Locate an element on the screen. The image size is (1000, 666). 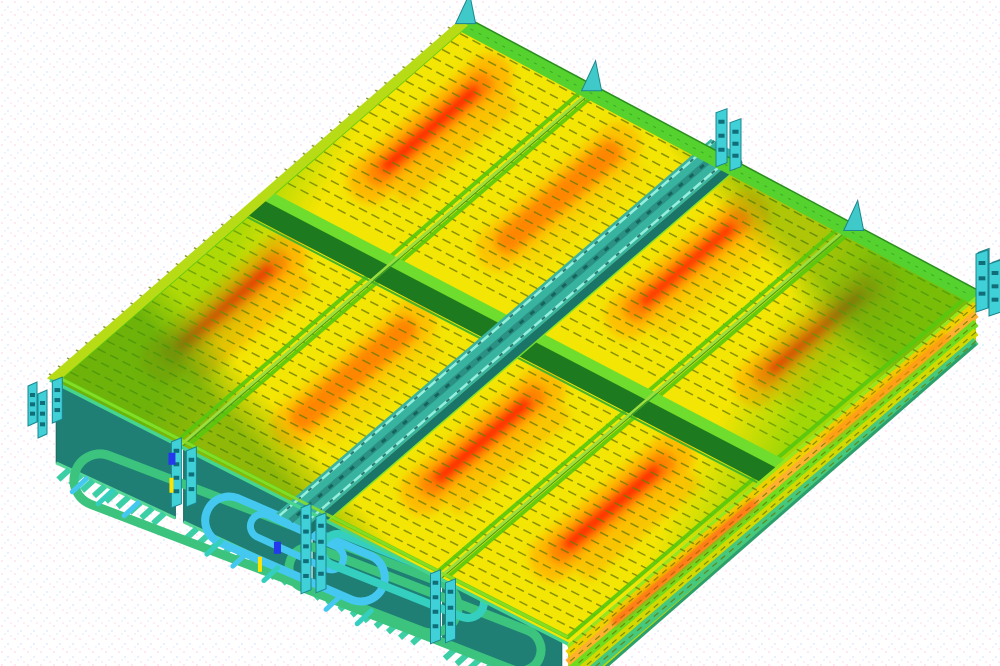
right-corner-bracket-plate is located at coordinates (982, 281).